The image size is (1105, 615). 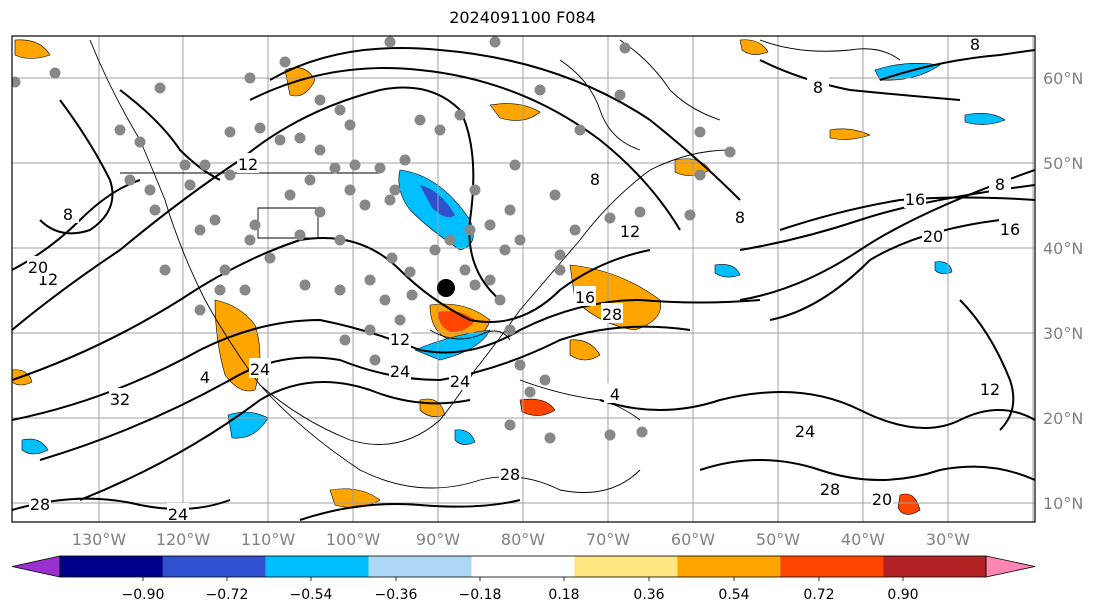 What do you see at coordinates (615, 394) in the screenshot?
I see `contour-label: 4` at bounding box center [615, 394].